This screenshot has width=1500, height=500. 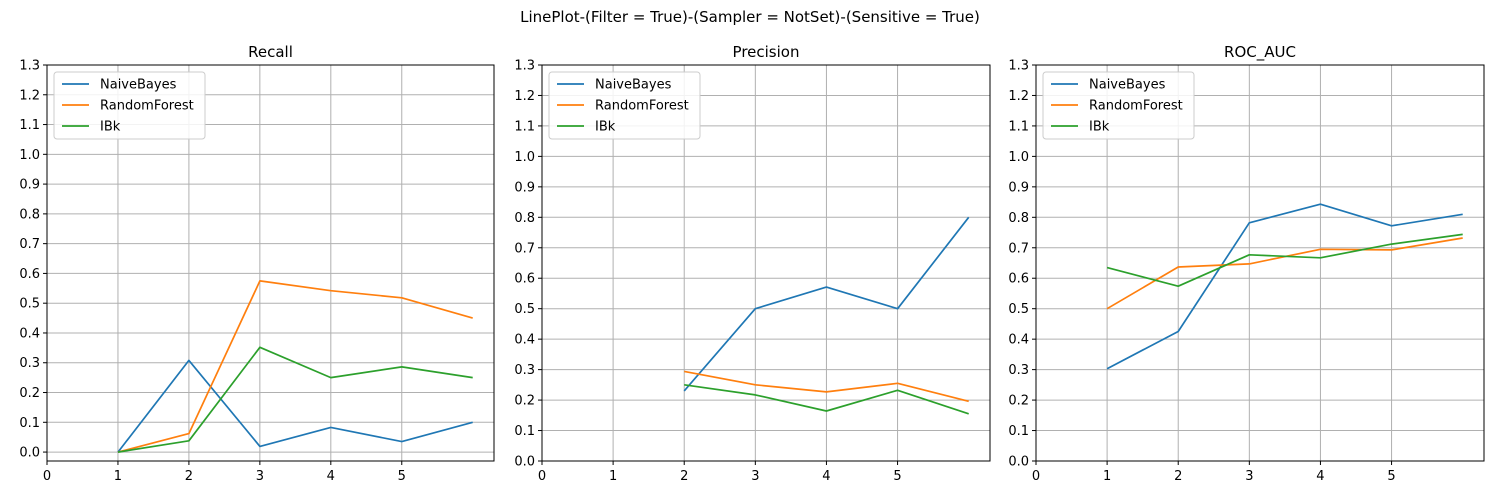 I want to click on roc-auc-legend: NaiveBayes RandomForest IBk, so click(x=1118, y=105).